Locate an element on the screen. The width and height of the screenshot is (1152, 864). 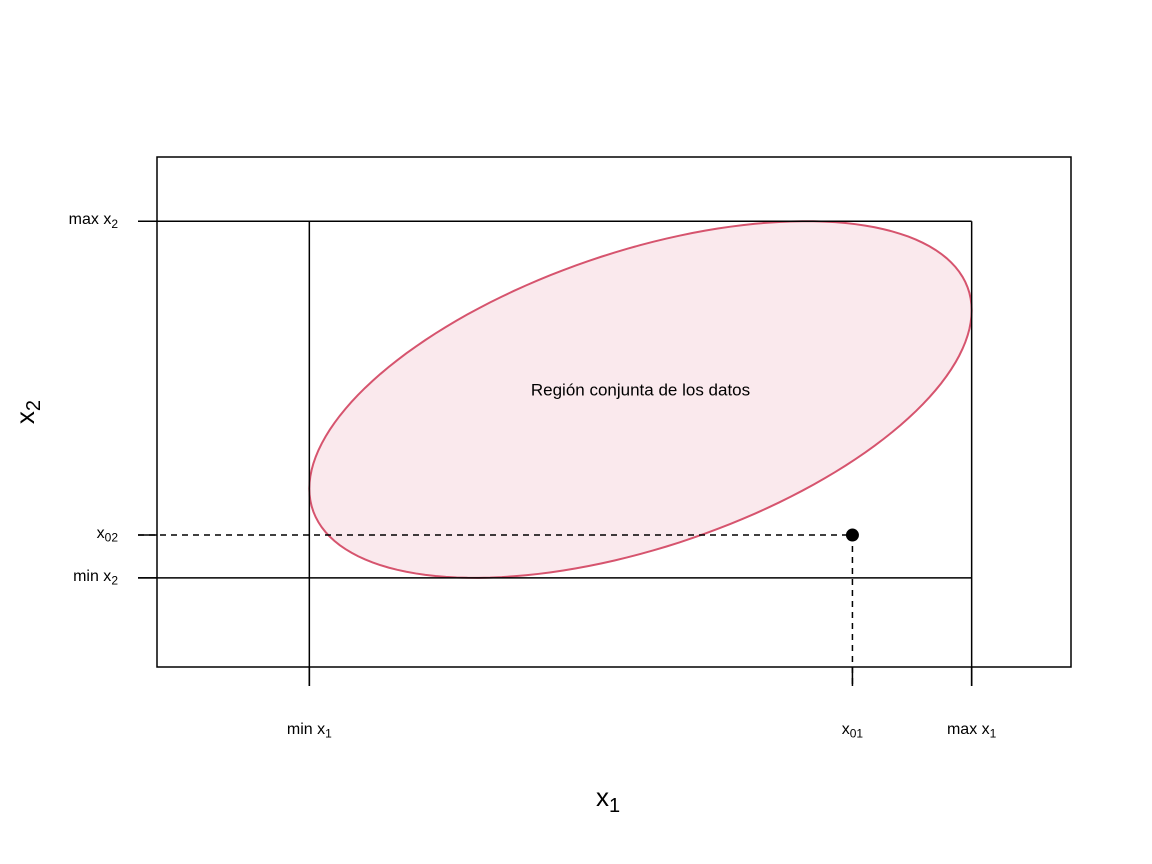
x-axis-title: x1 is located at coordinates (608, 799).